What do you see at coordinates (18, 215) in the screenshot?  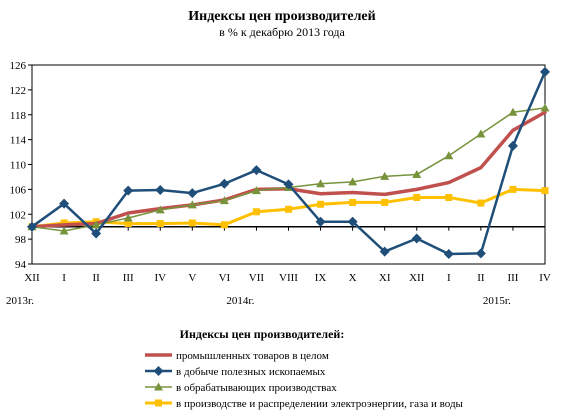 I see `y-tick-label: 102` at bounding box center [18, 215].